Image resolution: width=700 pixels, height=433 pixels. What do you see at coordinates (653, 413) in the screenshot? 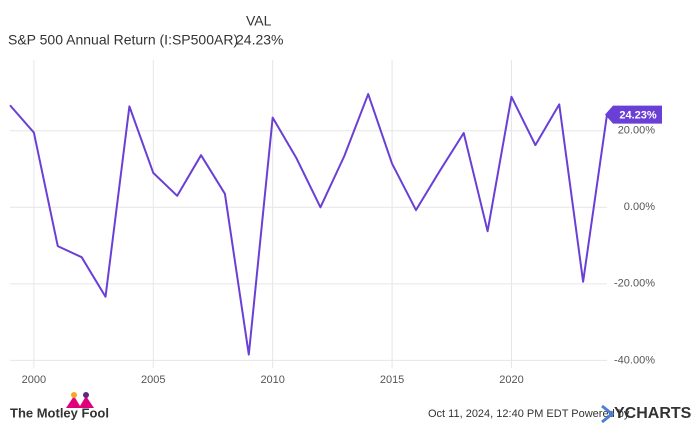
I see `source: YCHARTS` at bounding box center [653, 413].